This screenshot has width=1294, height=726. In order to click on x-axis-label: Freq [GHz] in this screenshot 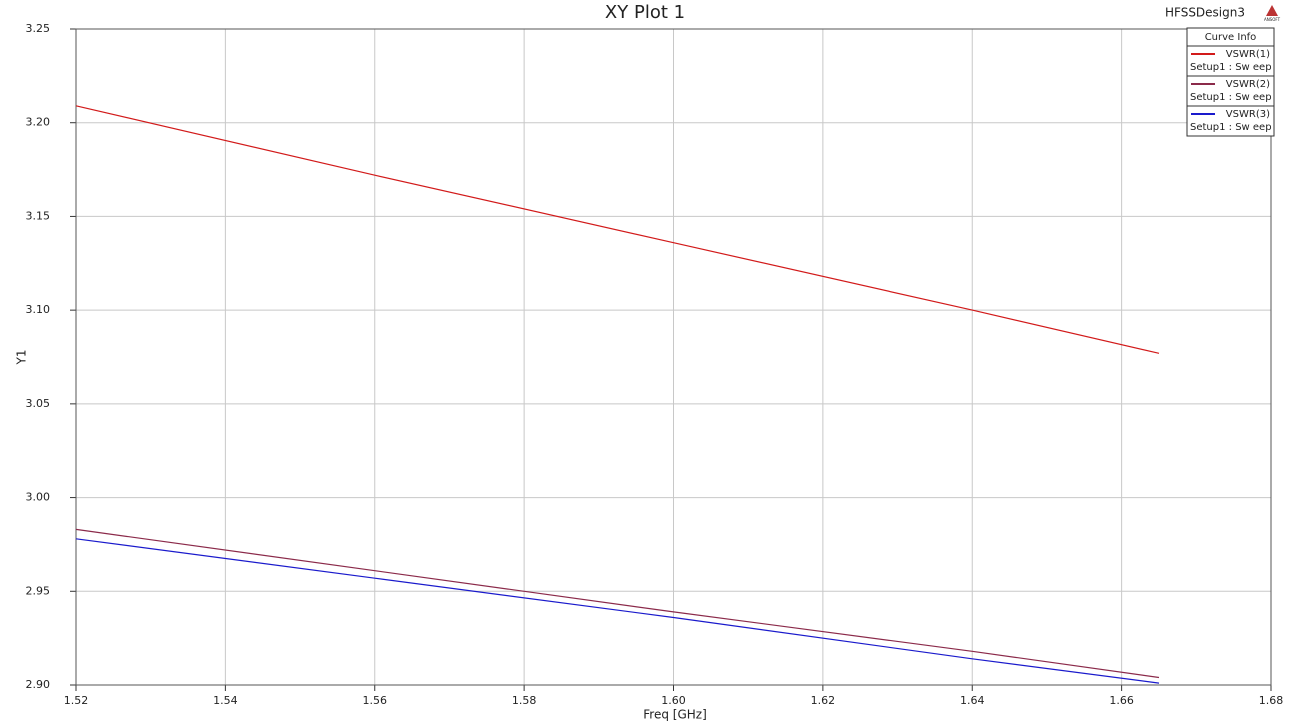, I will do `click(675, 715)`.